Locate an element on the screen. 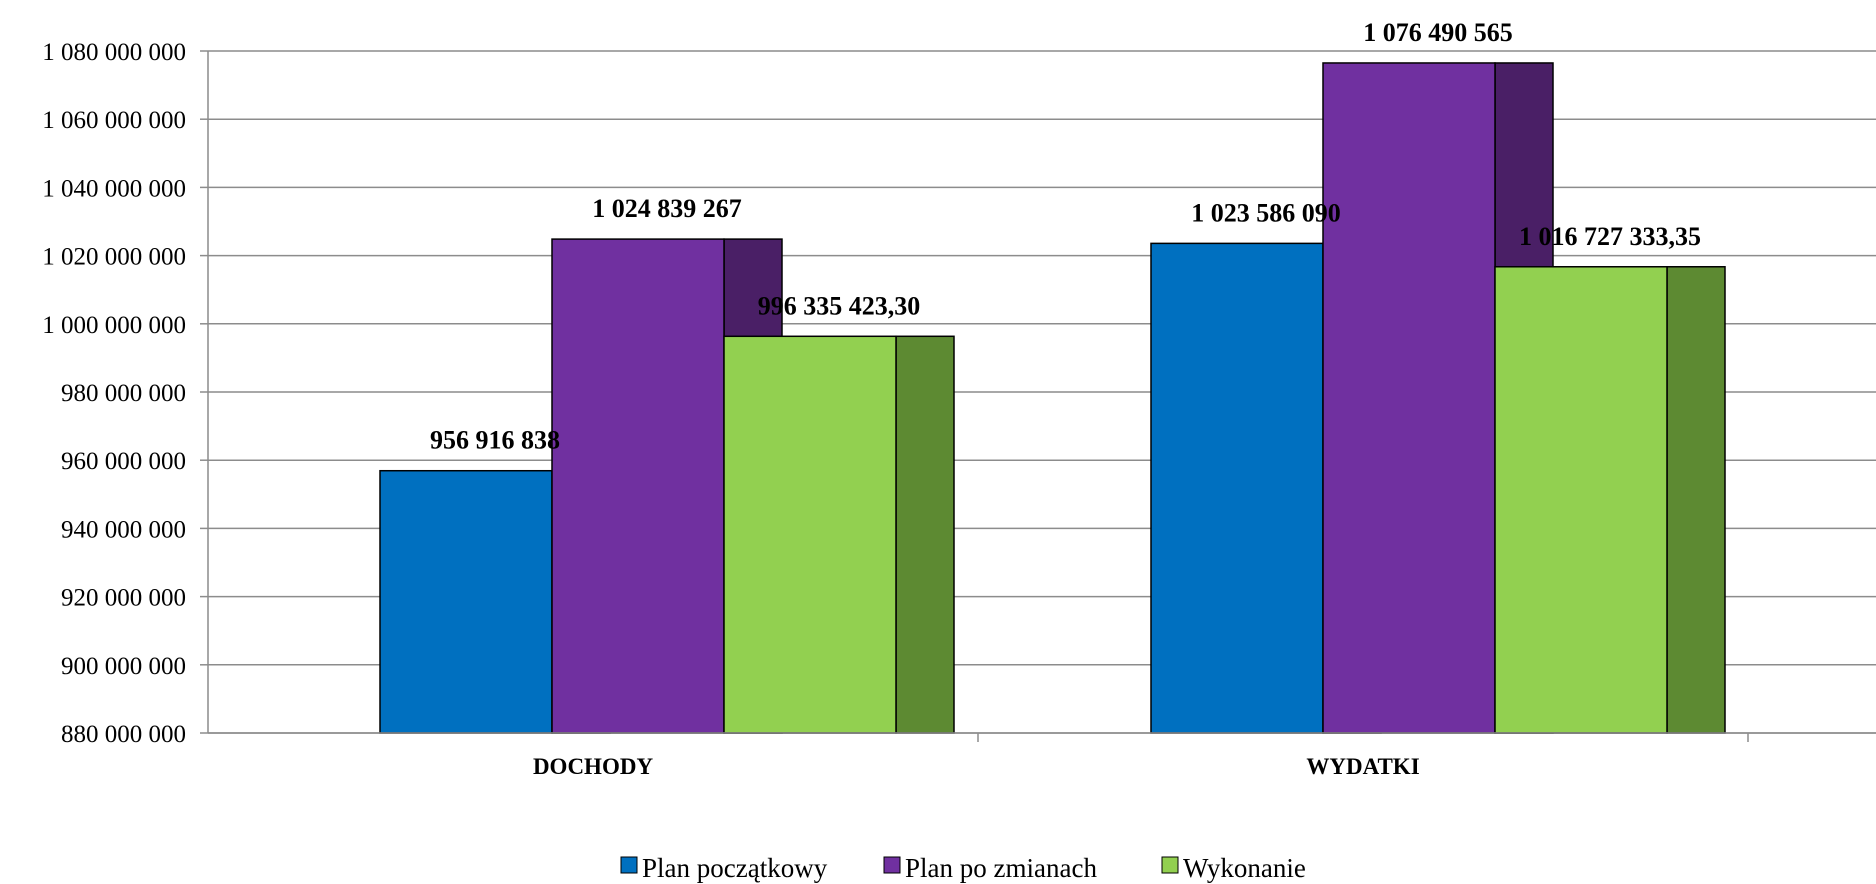  legend-label: Wykonanie is located at coordinates (1244, 868).